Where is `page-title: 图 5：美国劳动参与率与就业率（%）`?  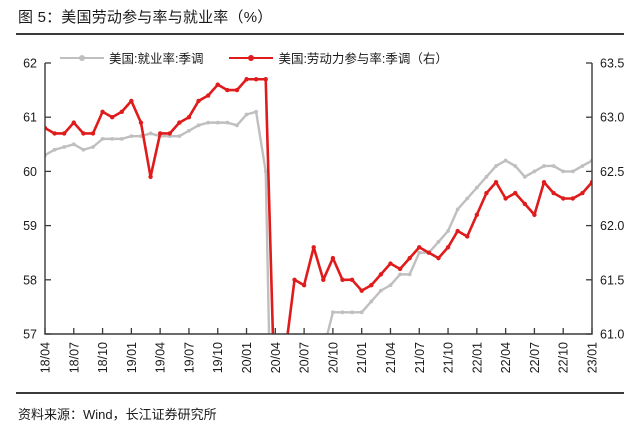 page-title: 图 5：美国劳动参与率与就业率（%） is located at coordinates (145, 17).